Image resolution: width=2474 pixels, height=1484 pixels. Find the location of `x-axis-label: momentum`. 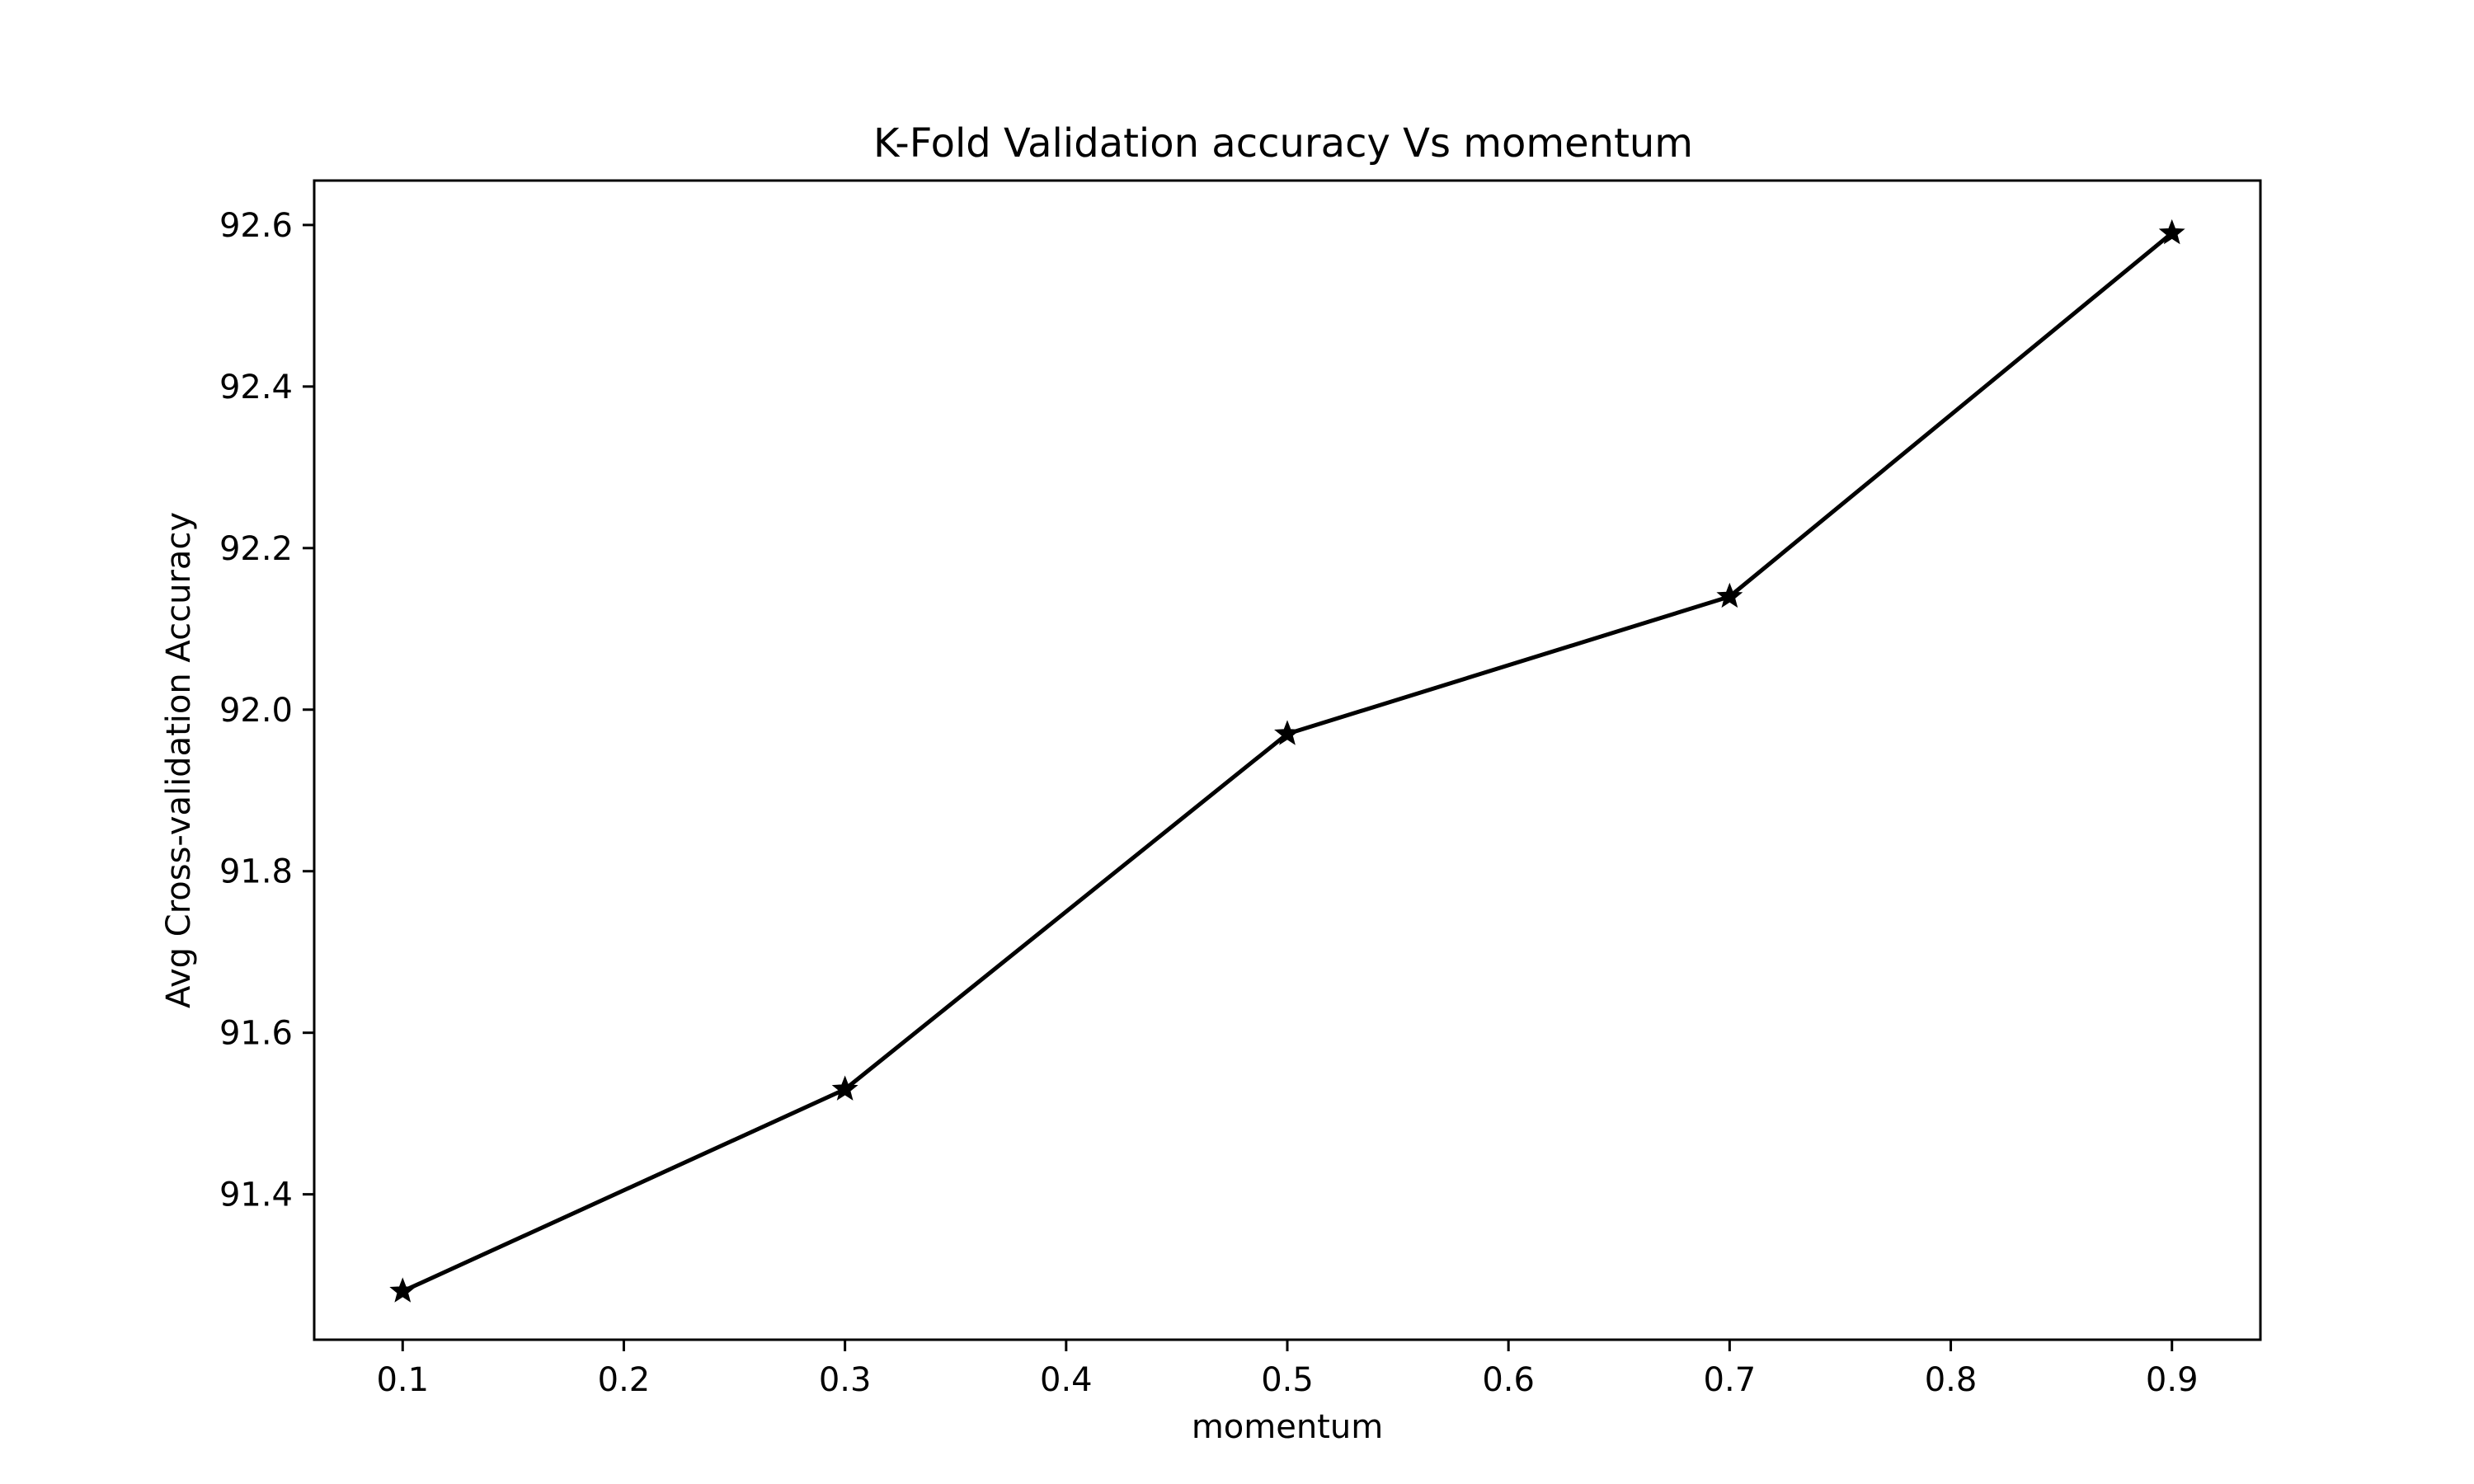

x-axis-label: momentum is located at coordinates (1287, 1427).